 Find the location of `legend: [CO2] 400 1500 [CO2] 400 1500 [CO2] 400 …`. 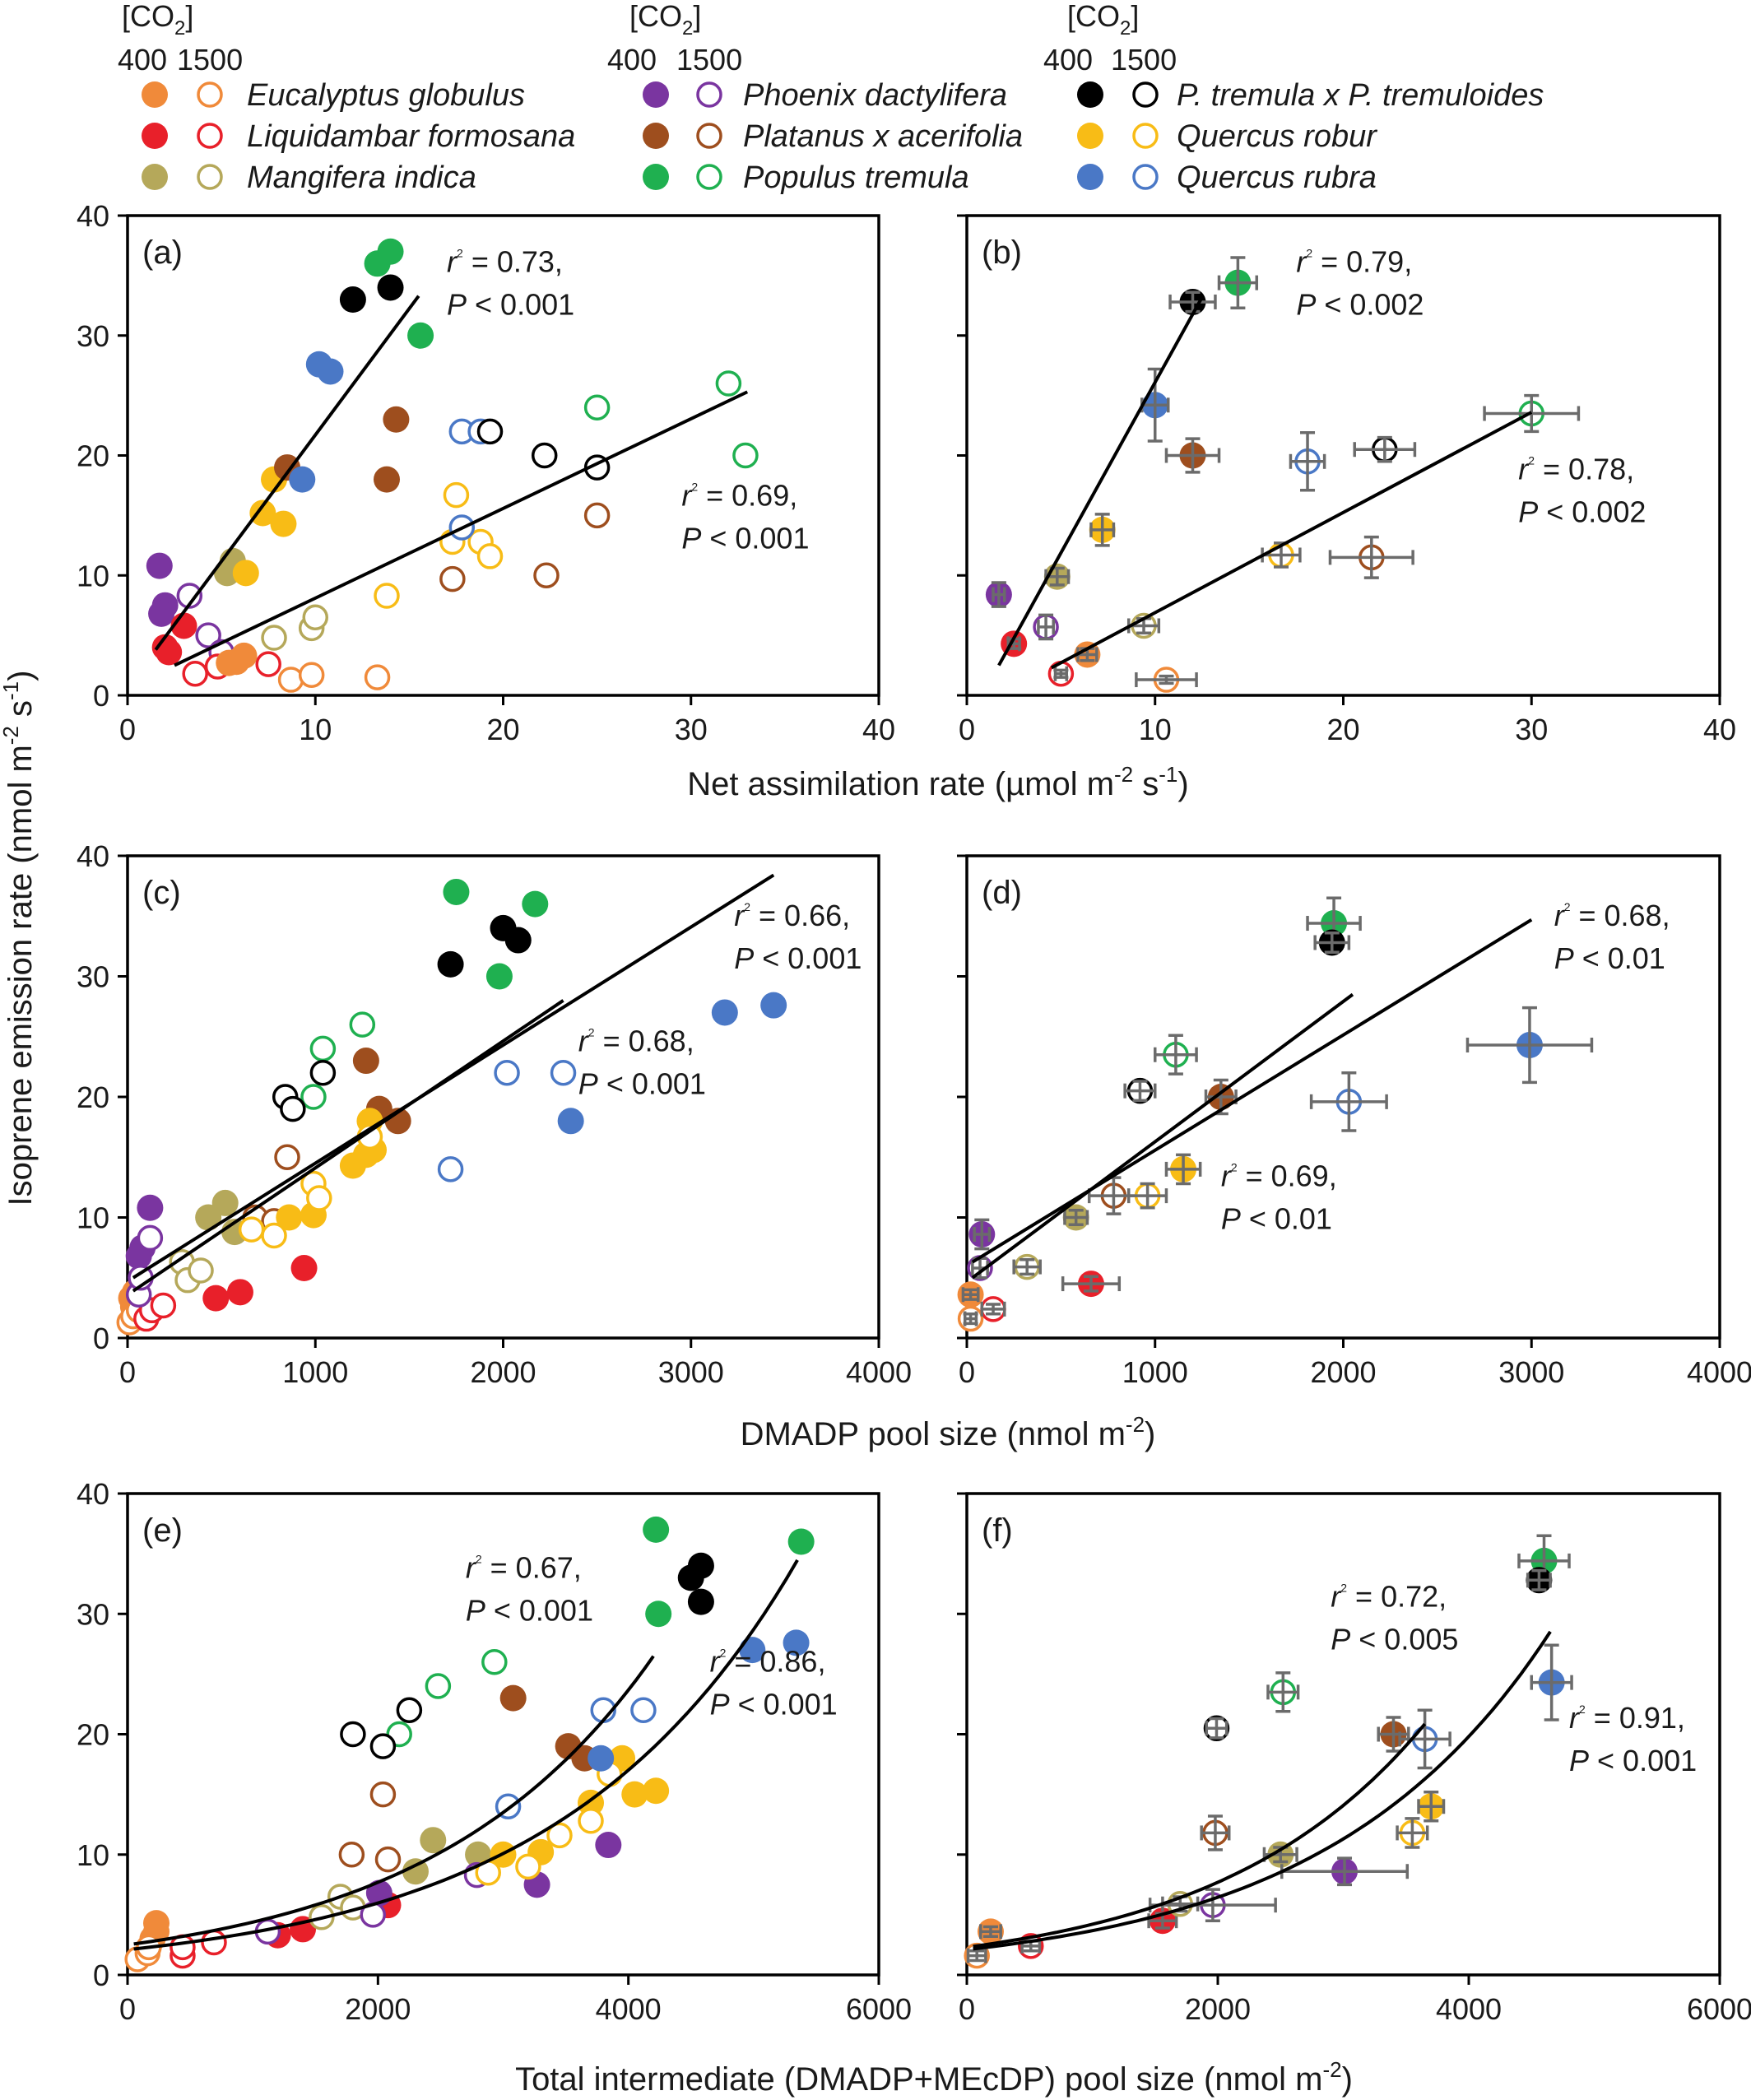

legend: [CO2] 400 1500 [CO2] 400 1500 [CO2] 400 … is located at coordinates (831, 97).